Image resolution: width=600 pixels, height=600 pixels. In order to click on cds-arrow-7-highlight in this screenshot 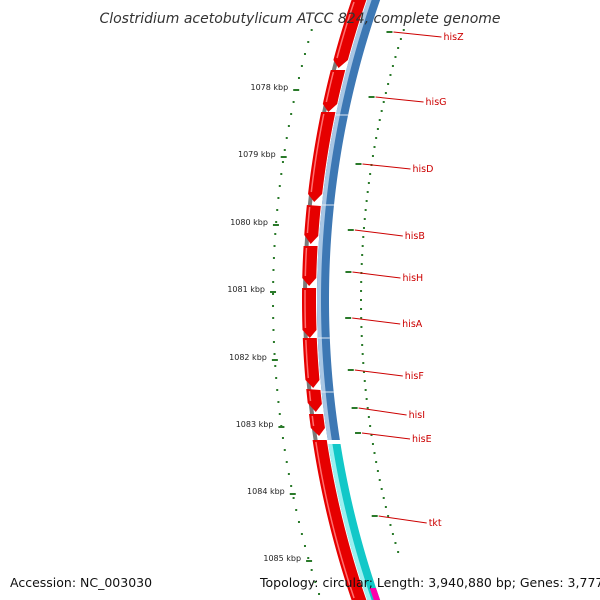, I will do `click(310, 396)`.